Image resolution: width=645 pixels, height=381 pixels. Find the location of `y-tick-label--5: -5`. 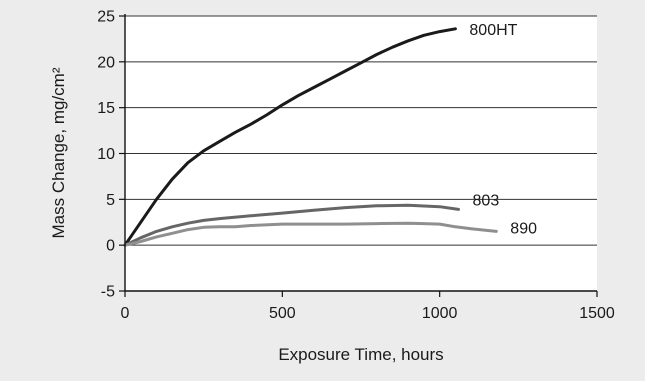

y-tick-label--5: -5 is located at coordinates (108, 292).